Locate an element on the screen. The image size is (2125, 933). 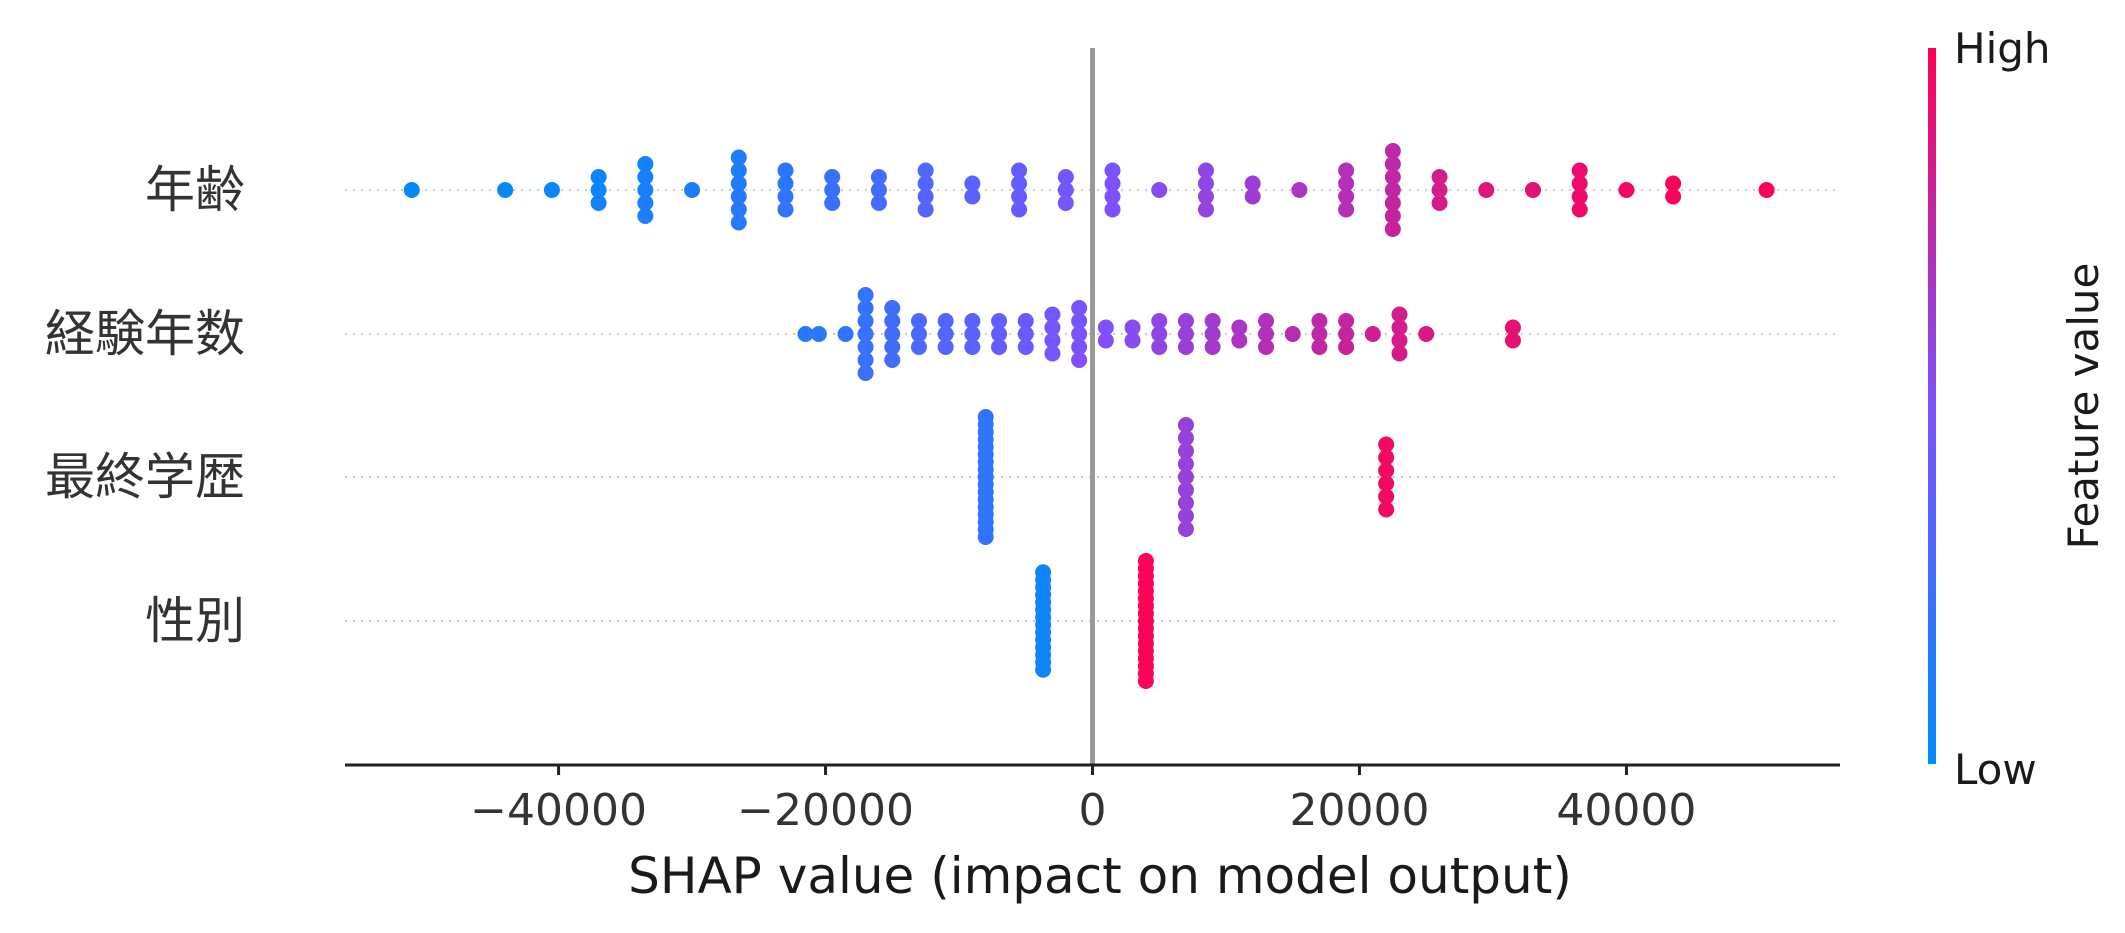
colorbar-gradient is located at coordinates (1932, 406).